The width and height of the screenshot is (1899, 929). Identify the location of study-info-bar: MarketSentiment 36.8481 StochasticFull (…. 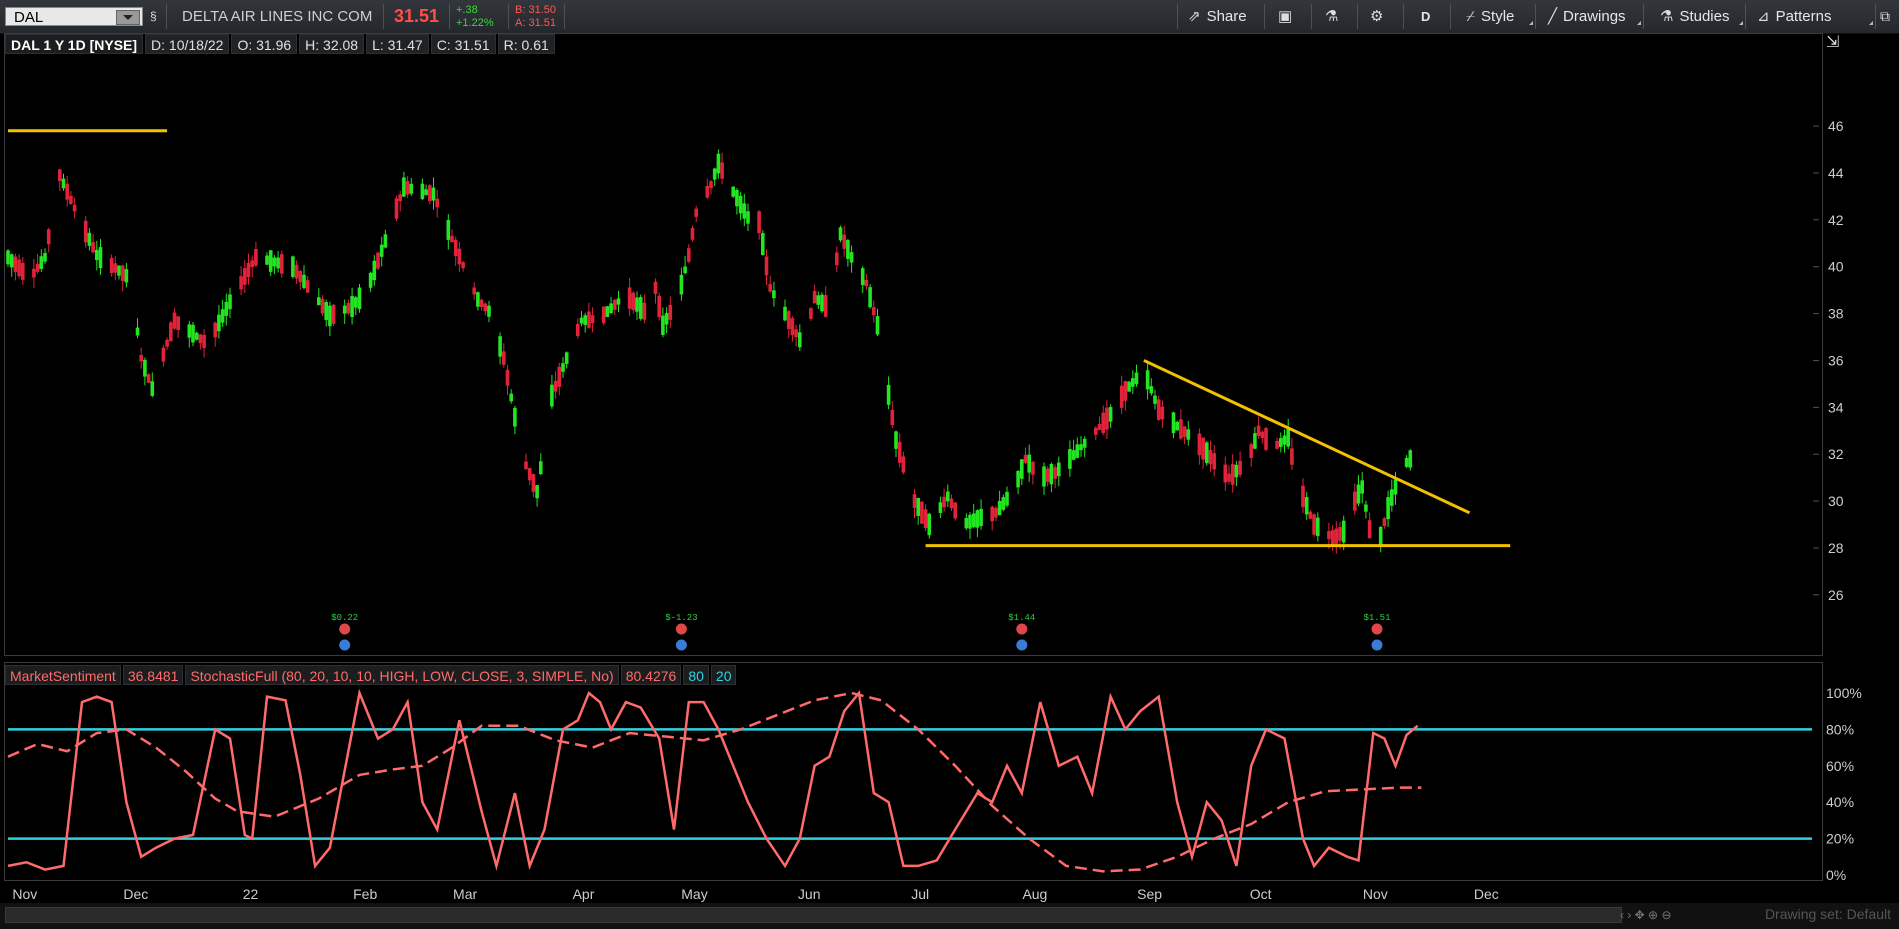
(371, 675).